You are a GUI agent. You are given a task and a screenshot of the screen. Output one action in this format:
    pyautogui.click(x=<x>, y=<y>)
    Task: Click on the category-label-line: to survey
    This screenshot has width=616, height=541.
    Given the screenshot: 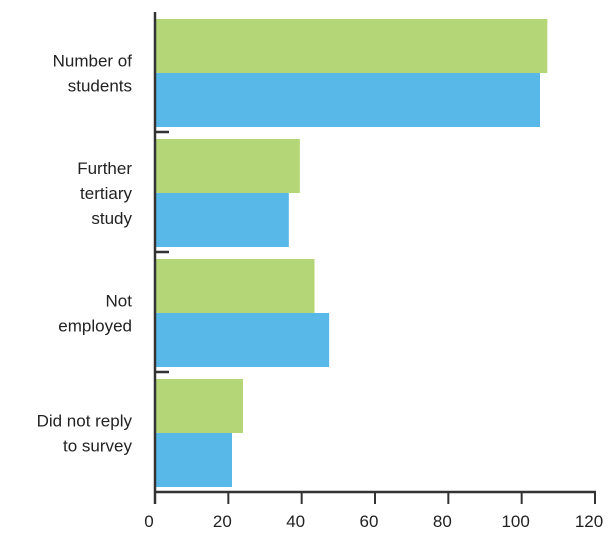 What is the action you would take?
    pyautogui.click(x=97, y=446)
    